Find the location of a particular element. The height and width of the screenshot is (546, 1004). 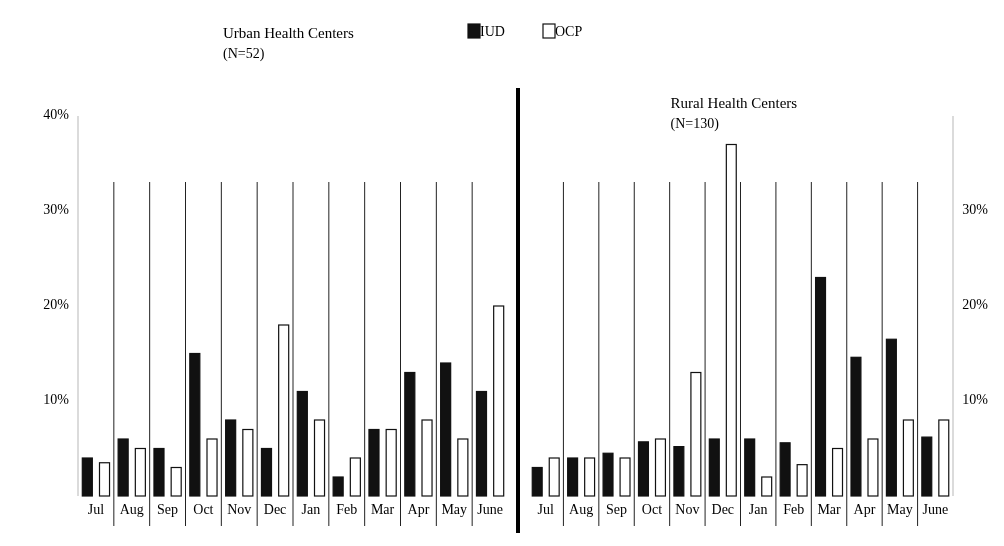

y-tick-label: 20% is located at coordinates (56, 305).